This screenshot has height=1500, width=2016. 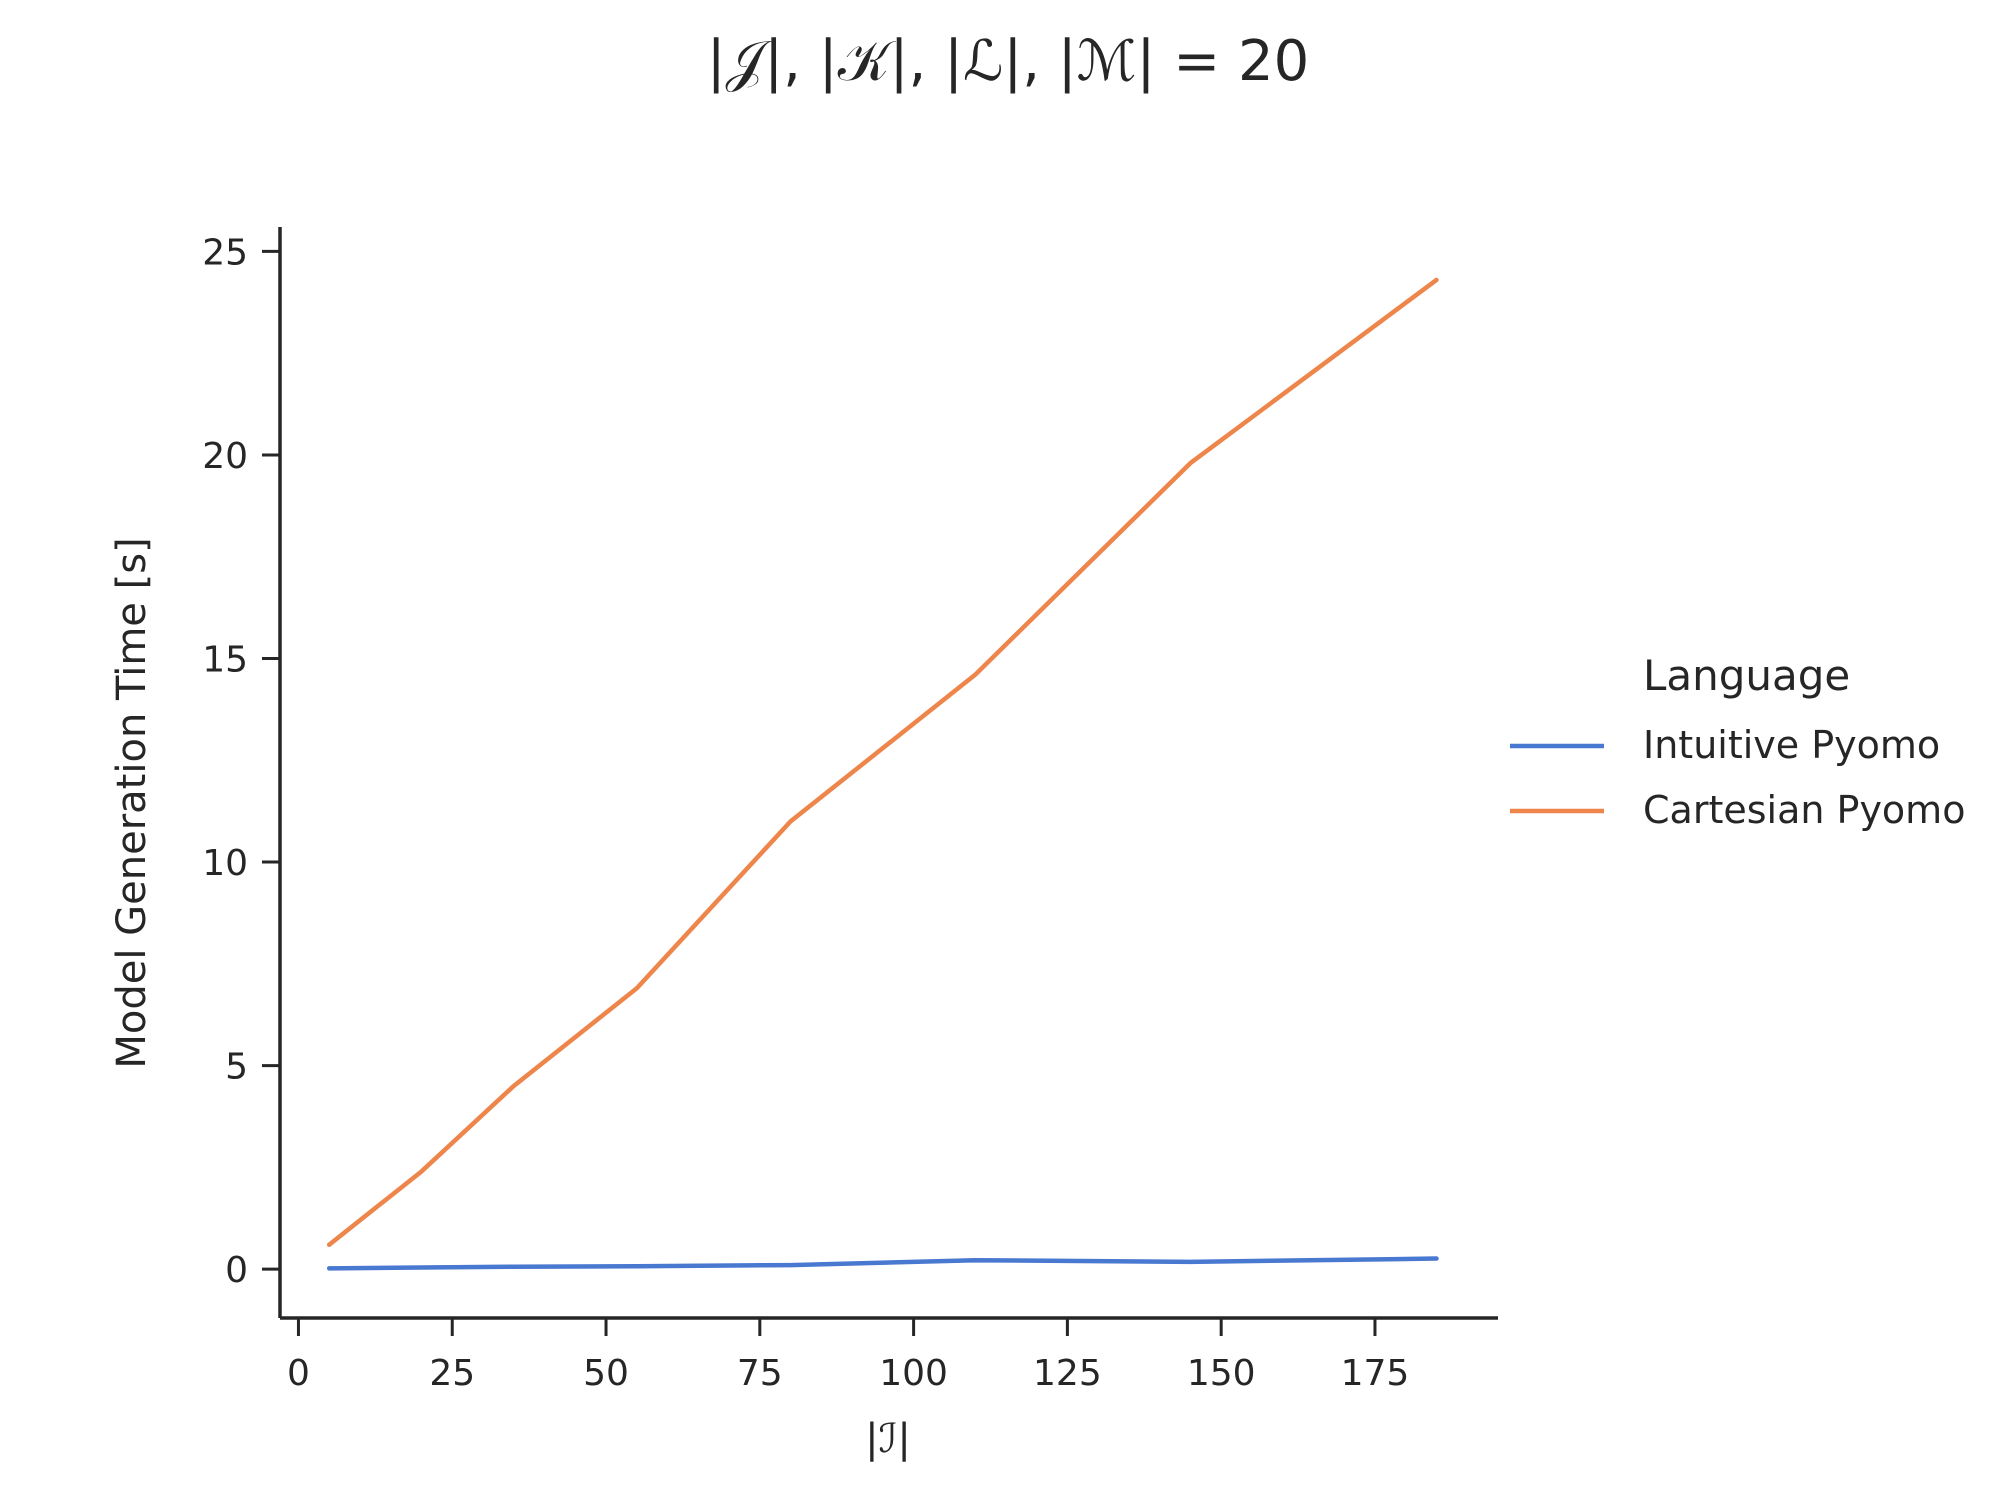 I want to click on series-line-intuitive-pyomo, so click(x=882, y=1263).